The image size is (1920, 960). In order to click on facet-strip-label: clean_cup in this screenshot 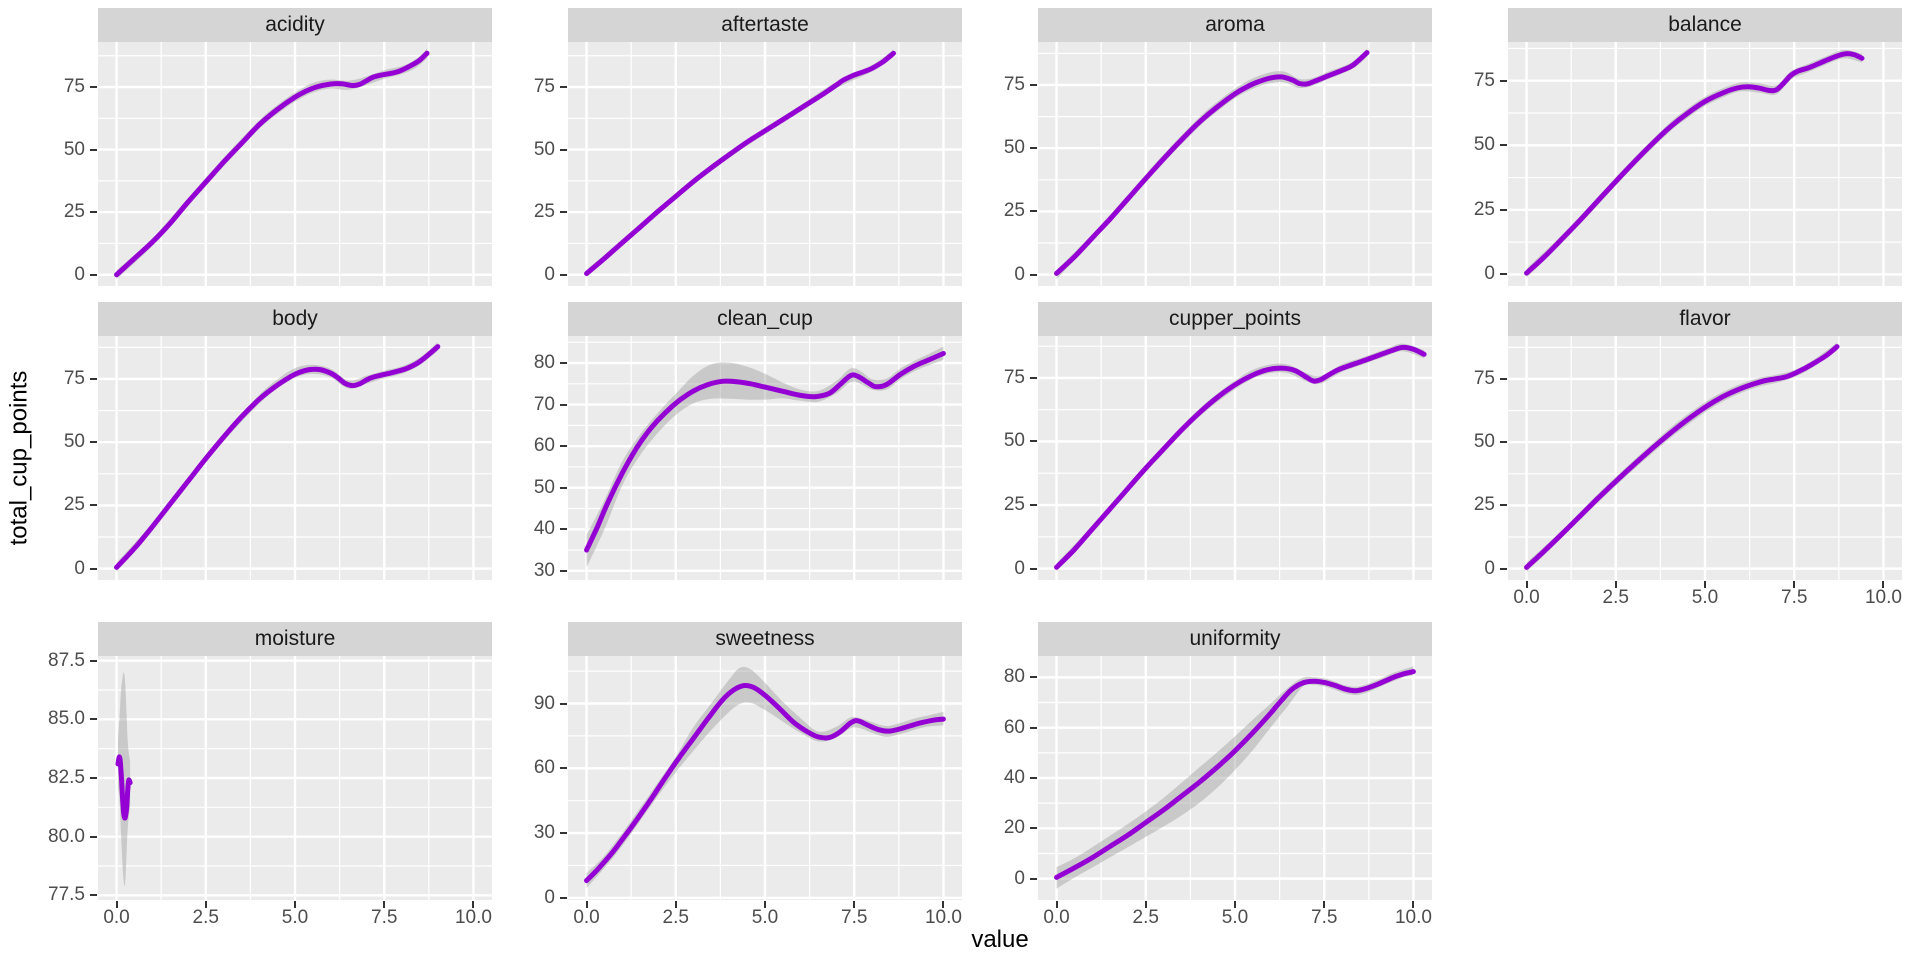, I will do `click(765, 318)`.